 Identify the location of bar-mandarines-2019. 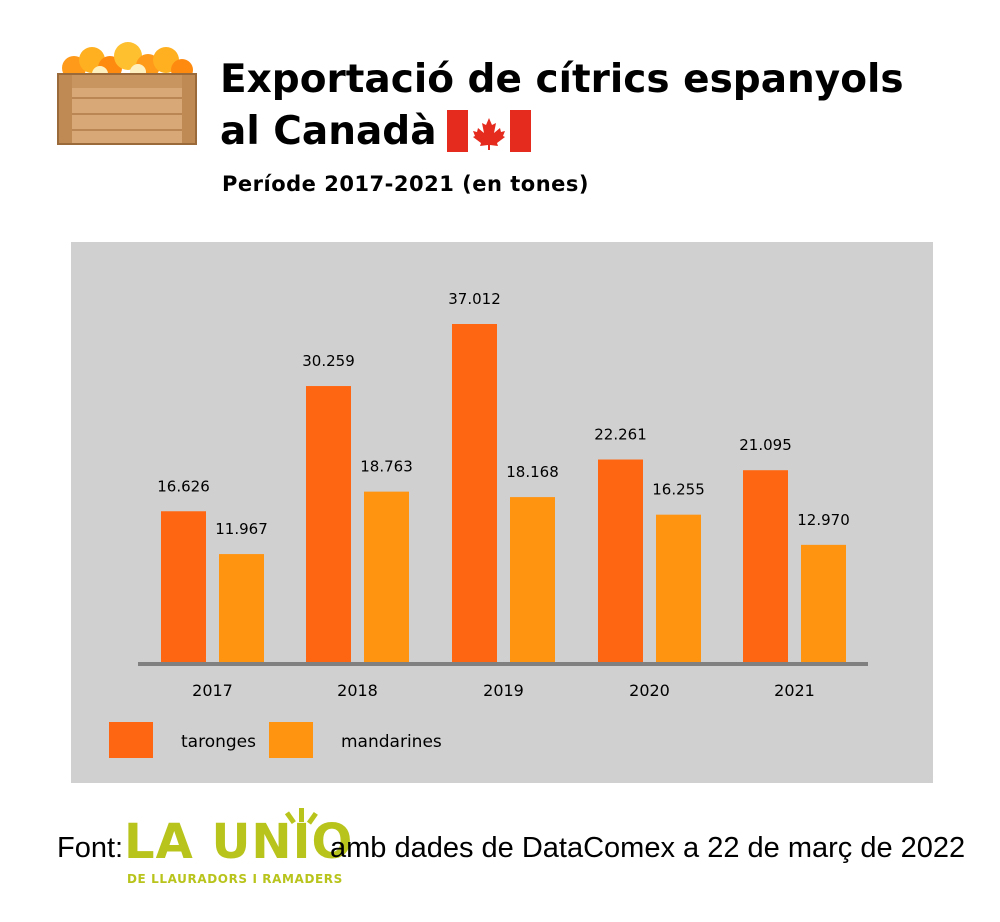
(532, 580).